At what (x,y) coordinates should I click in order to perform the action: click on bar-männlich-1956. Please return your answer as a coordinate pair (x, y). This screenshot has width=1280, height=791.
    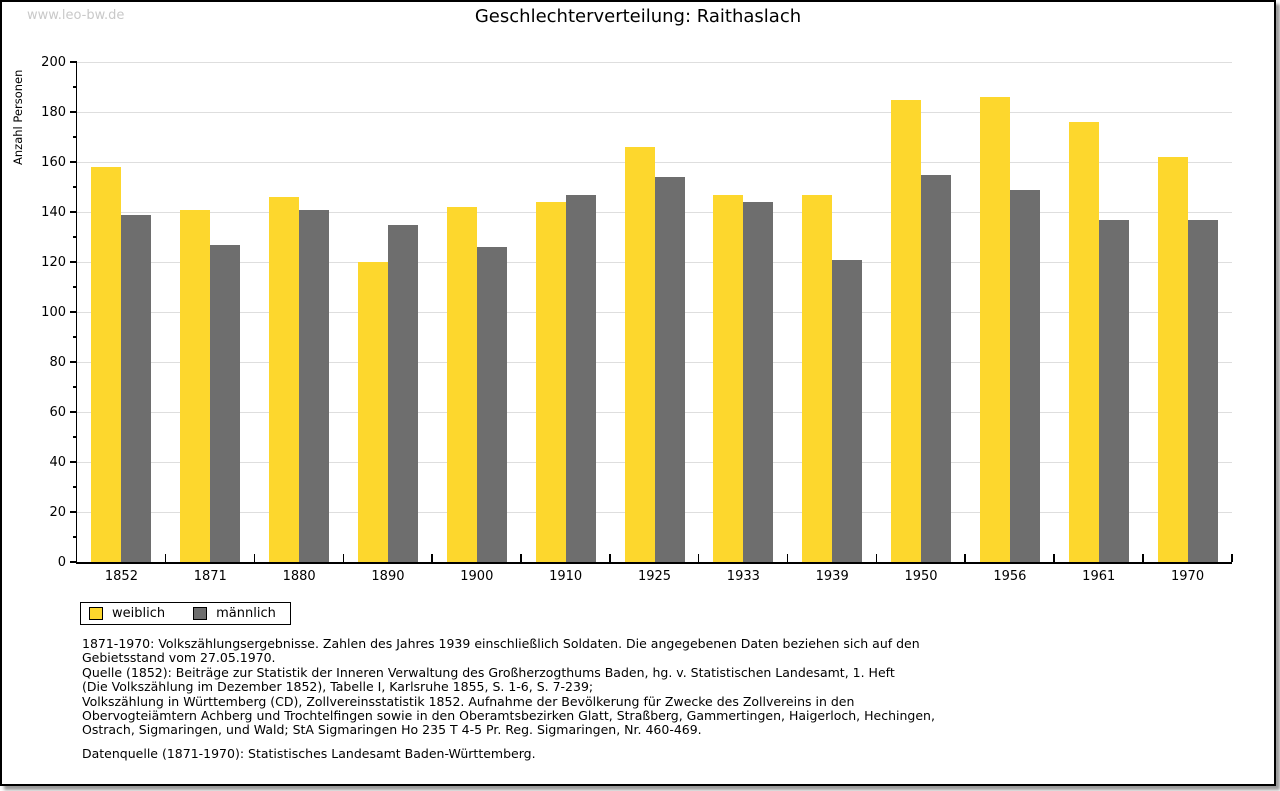
    Looking at the image, I should click on (1024, 375).